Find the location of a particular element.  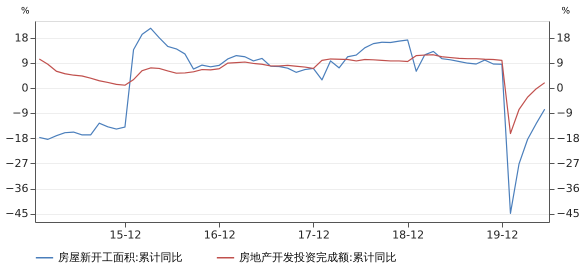

y-tick-label: 9 is located at coordinates (25, 63).